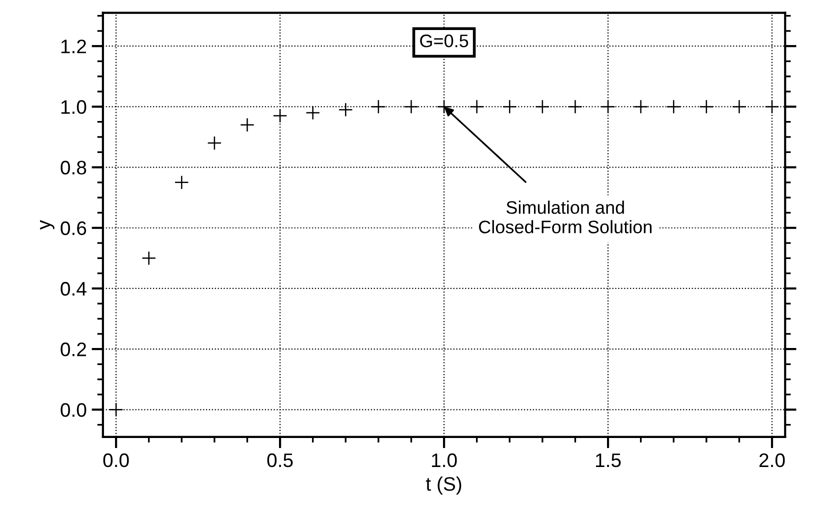 The height and width of the screenshot is (511, 817). I want to click on x-tick-label: 0.5, so click(280, 460).